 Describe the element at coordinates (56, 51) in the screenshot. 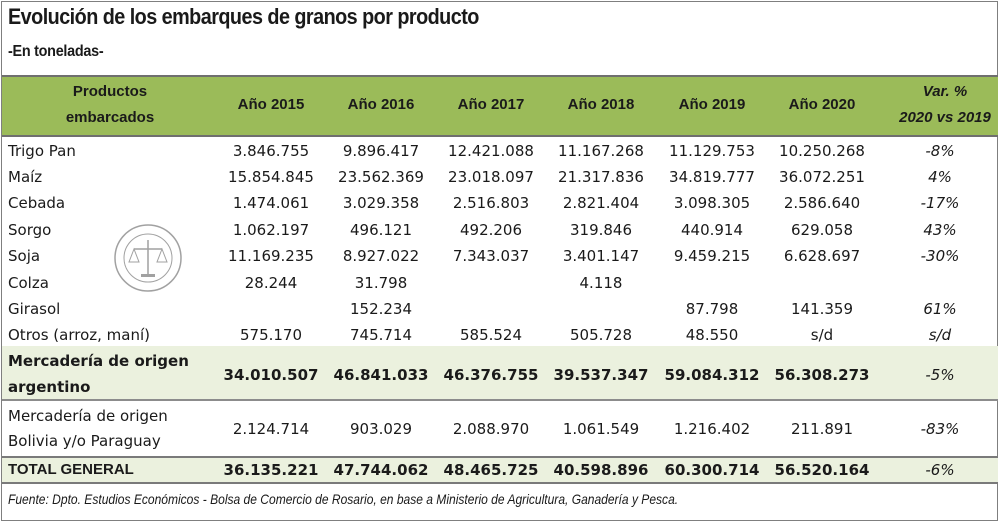

I see `table-subtitle: -En toneladas-` at that location.